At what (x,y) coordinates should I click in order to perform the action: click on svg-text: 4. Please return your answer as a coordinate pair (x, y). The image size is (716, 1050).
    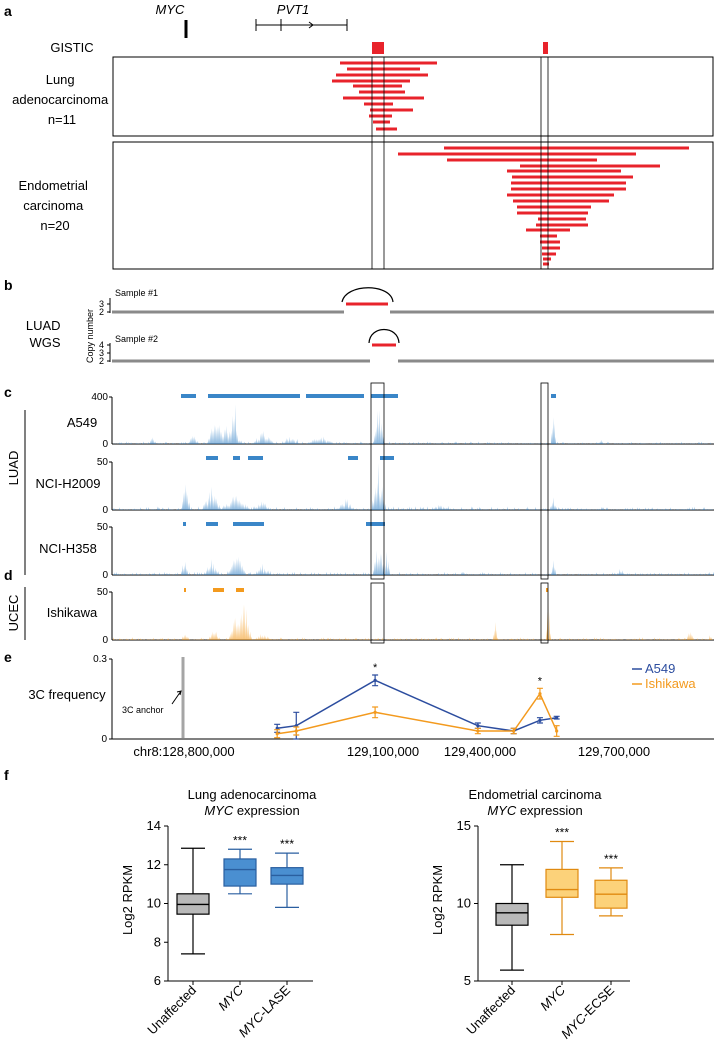
    Looking at the image, I should click on (101, 345).